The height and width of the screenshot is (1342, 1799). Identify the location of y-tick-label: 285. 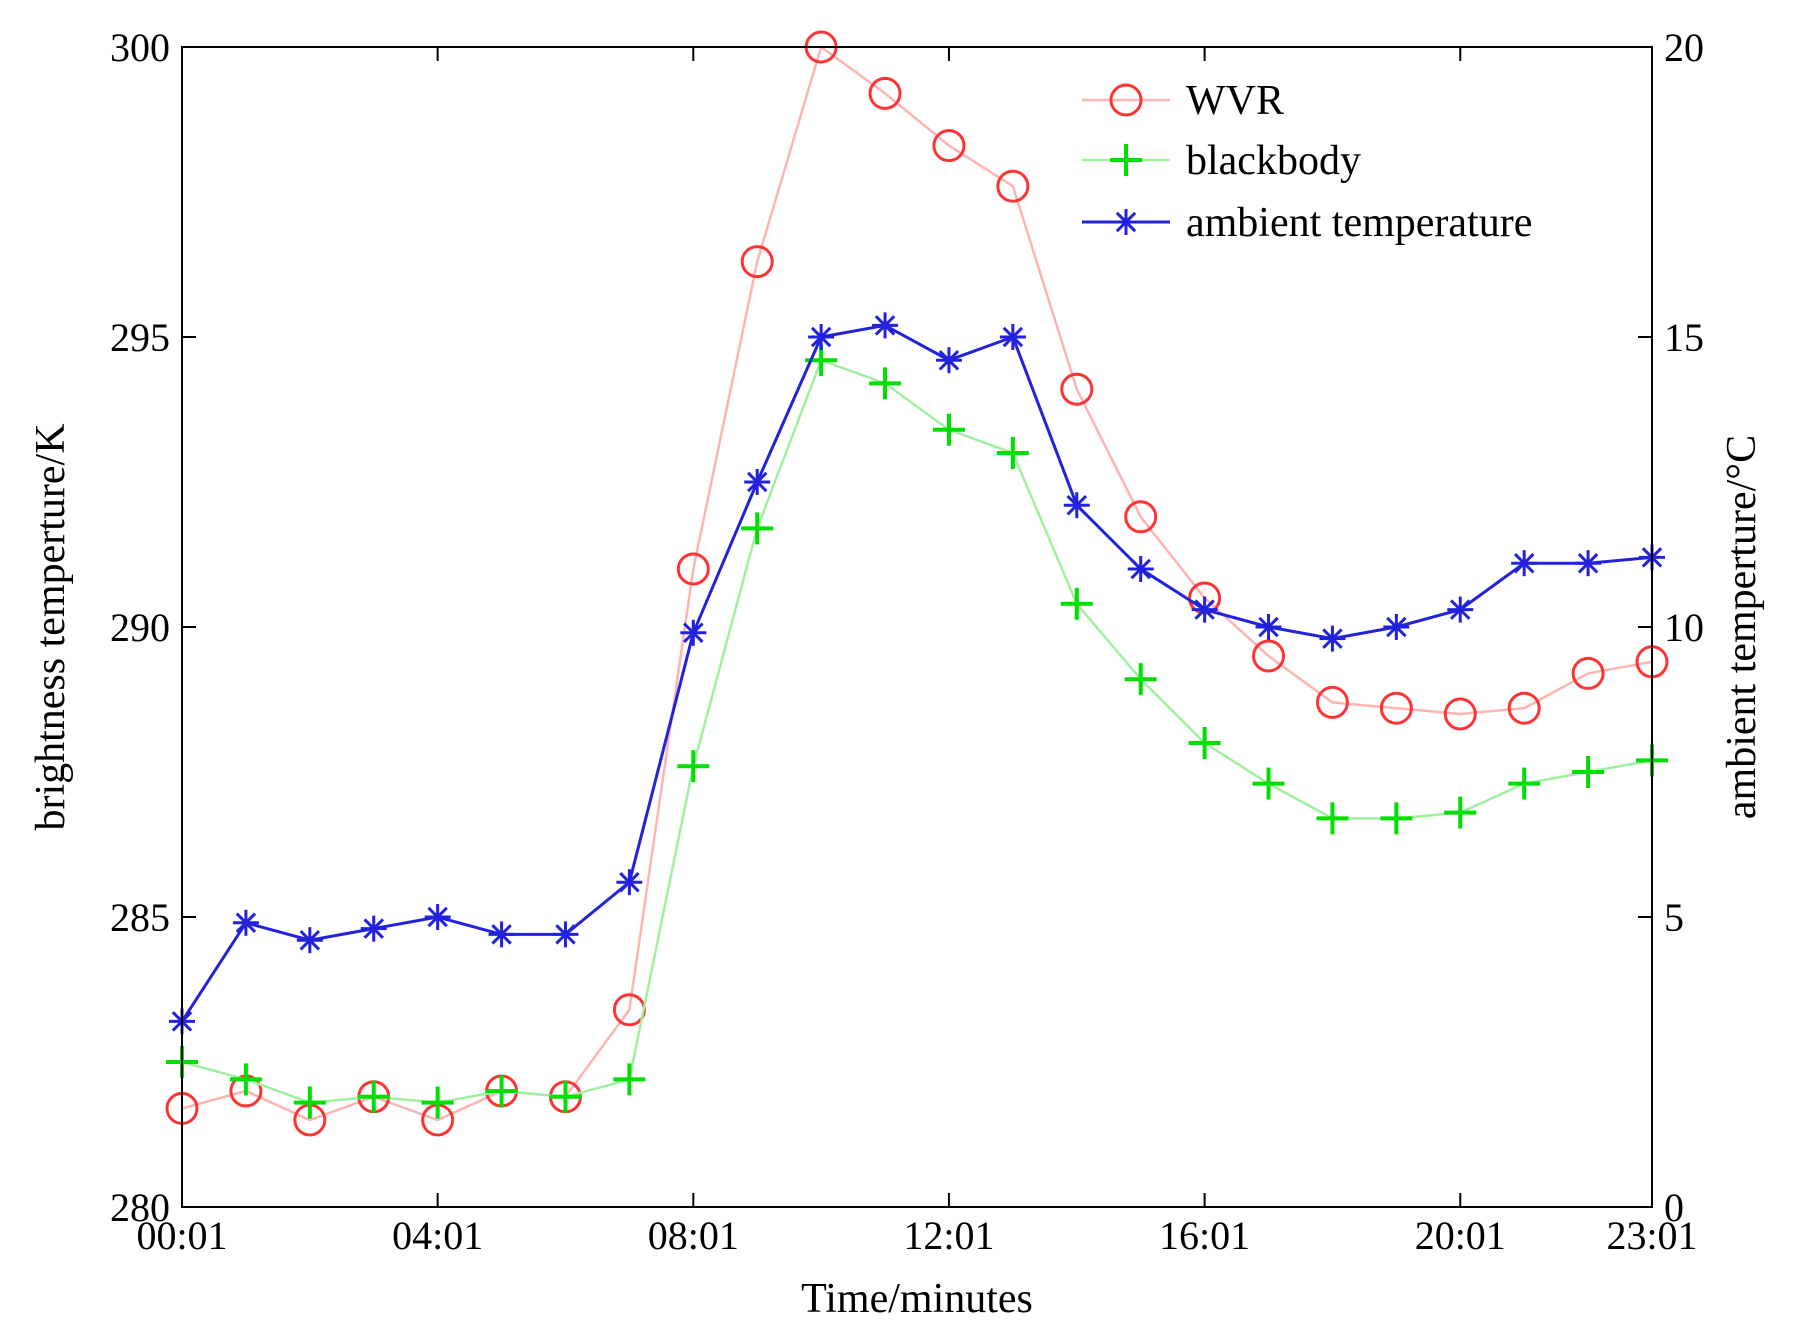
(140, 917).